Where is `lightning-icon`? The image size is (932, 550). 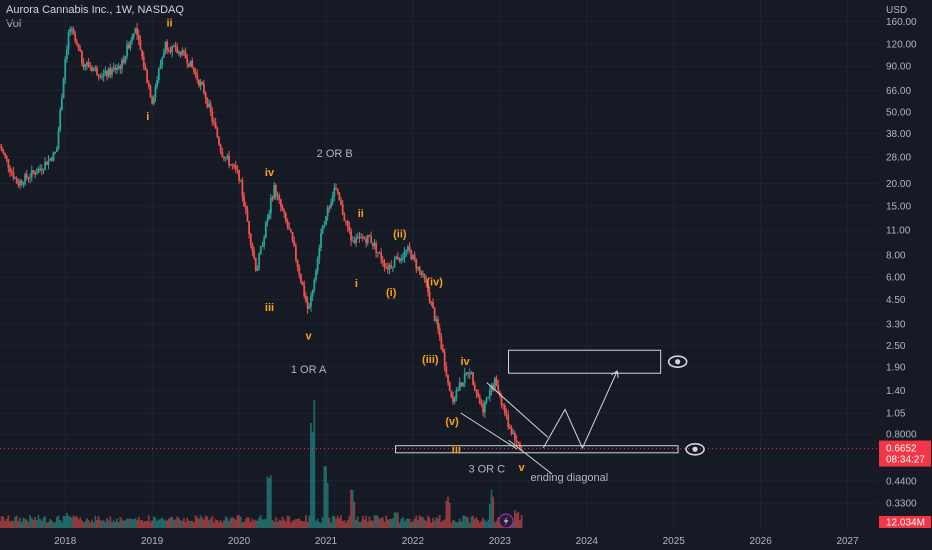
lightning-icon is located at coordinates (506, 521).